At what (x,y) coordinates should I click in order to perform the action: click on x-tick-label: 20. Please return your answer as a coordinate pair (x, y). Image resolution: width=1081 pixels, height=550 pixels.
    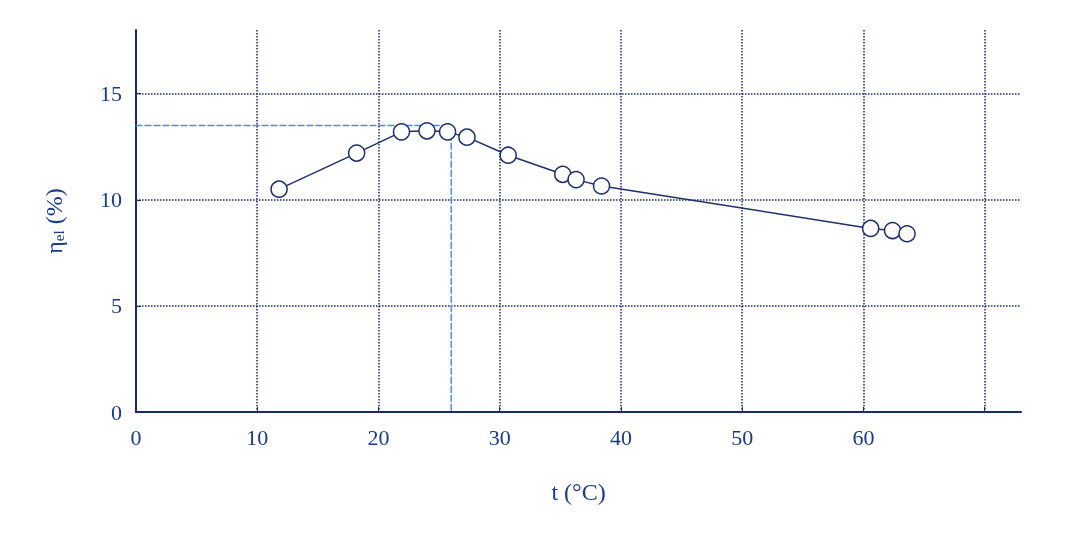
    Looking at the image, I should click on (378, 437).